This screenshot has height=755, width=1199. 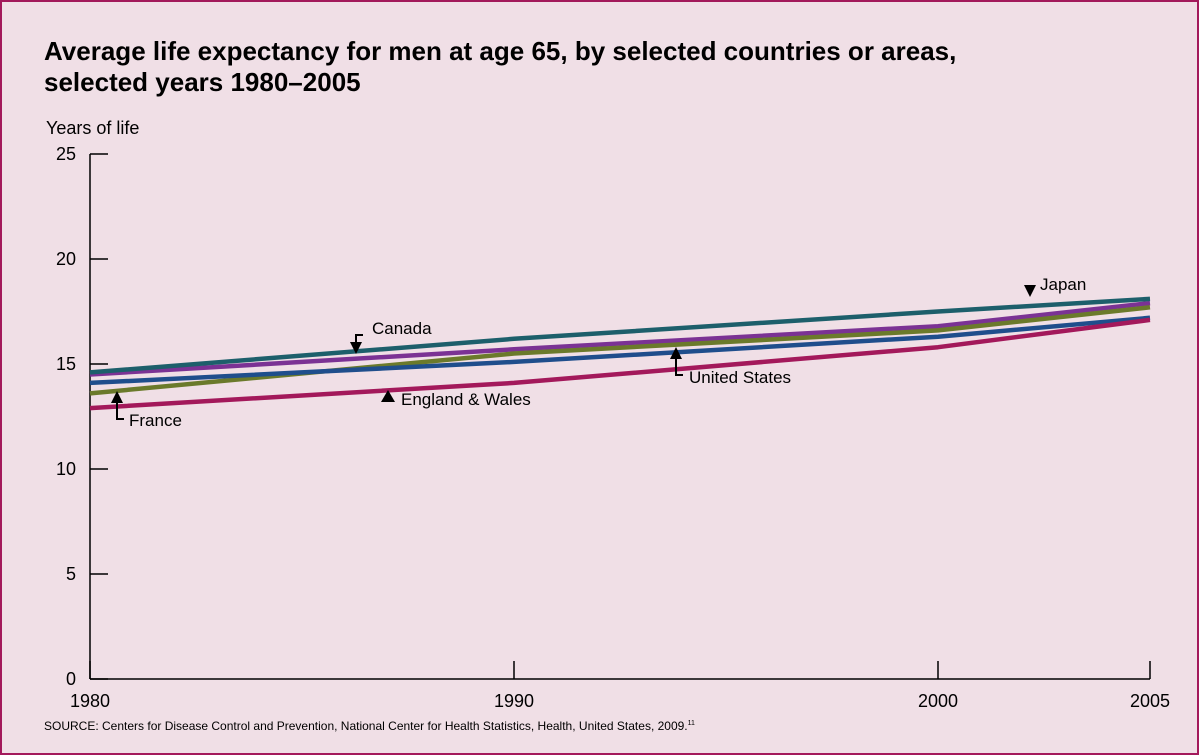 I want to click on y-tick-label: 15, so click(x=66, y=364).